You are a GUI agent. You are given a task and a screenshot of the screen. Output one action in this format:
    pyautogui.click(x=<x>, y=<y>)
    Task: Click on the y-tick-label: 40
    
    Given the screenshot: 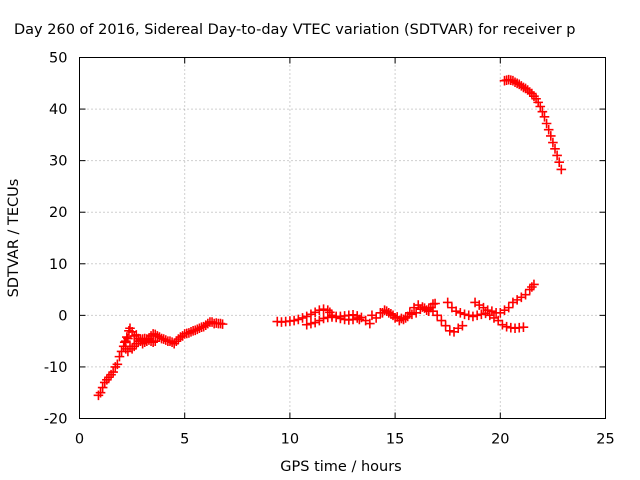 What is the action you would take?
    pyautogui.click(x=58, y=110)
    